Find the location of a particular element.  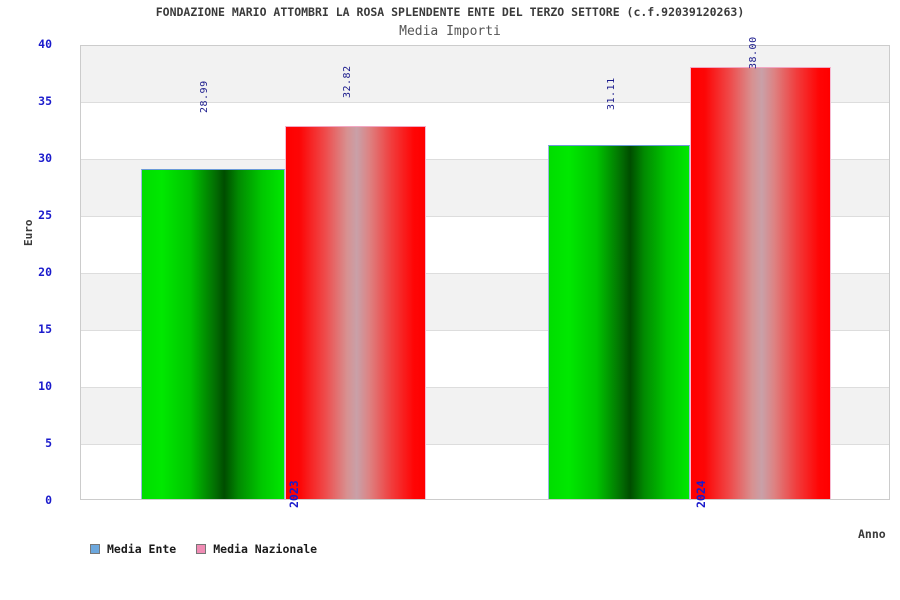

y-tick-30: 30 is located at coordinates (45, 158).